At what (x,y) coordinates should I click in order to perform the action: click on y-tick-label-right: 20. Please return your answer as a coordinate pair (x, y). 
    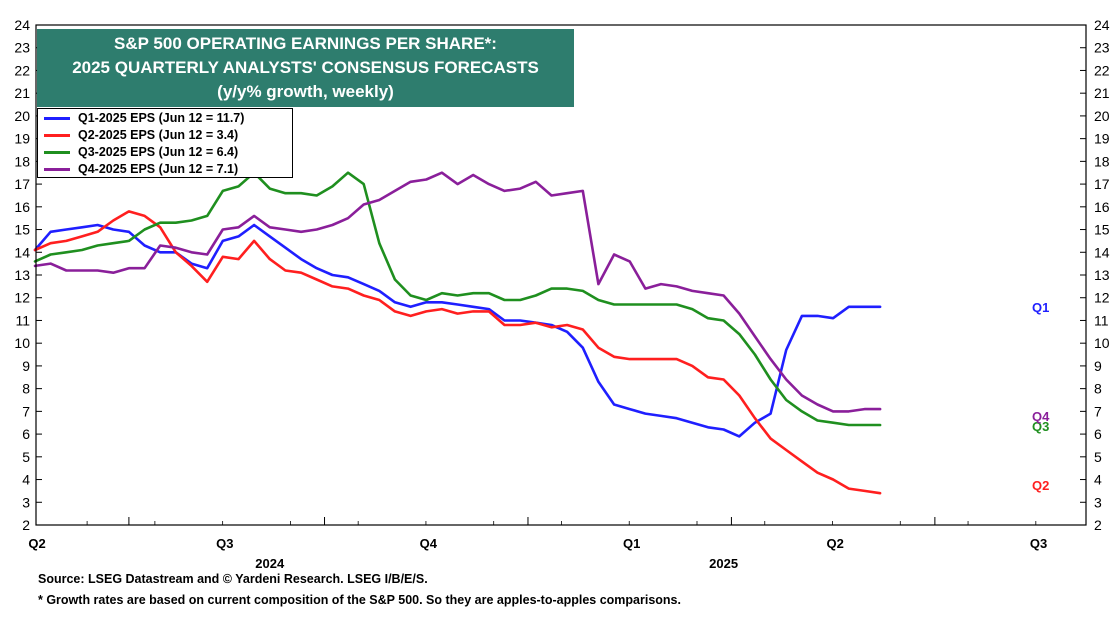
    Looking at the image, I should click on (1102, 116).